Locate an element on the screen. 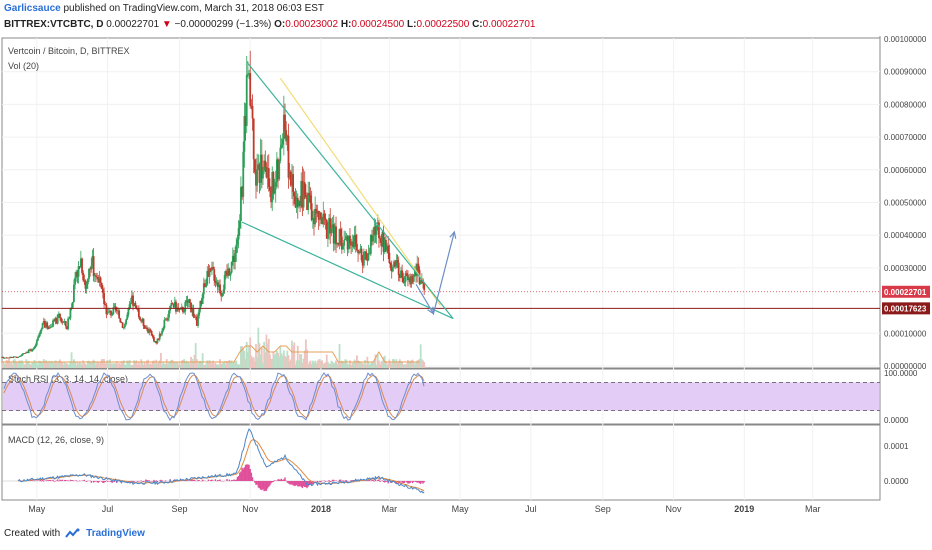 This screenshot has width=932, height=550. change-value: −0.00000299 (−1.3%) is located at coordinates (223, 24).